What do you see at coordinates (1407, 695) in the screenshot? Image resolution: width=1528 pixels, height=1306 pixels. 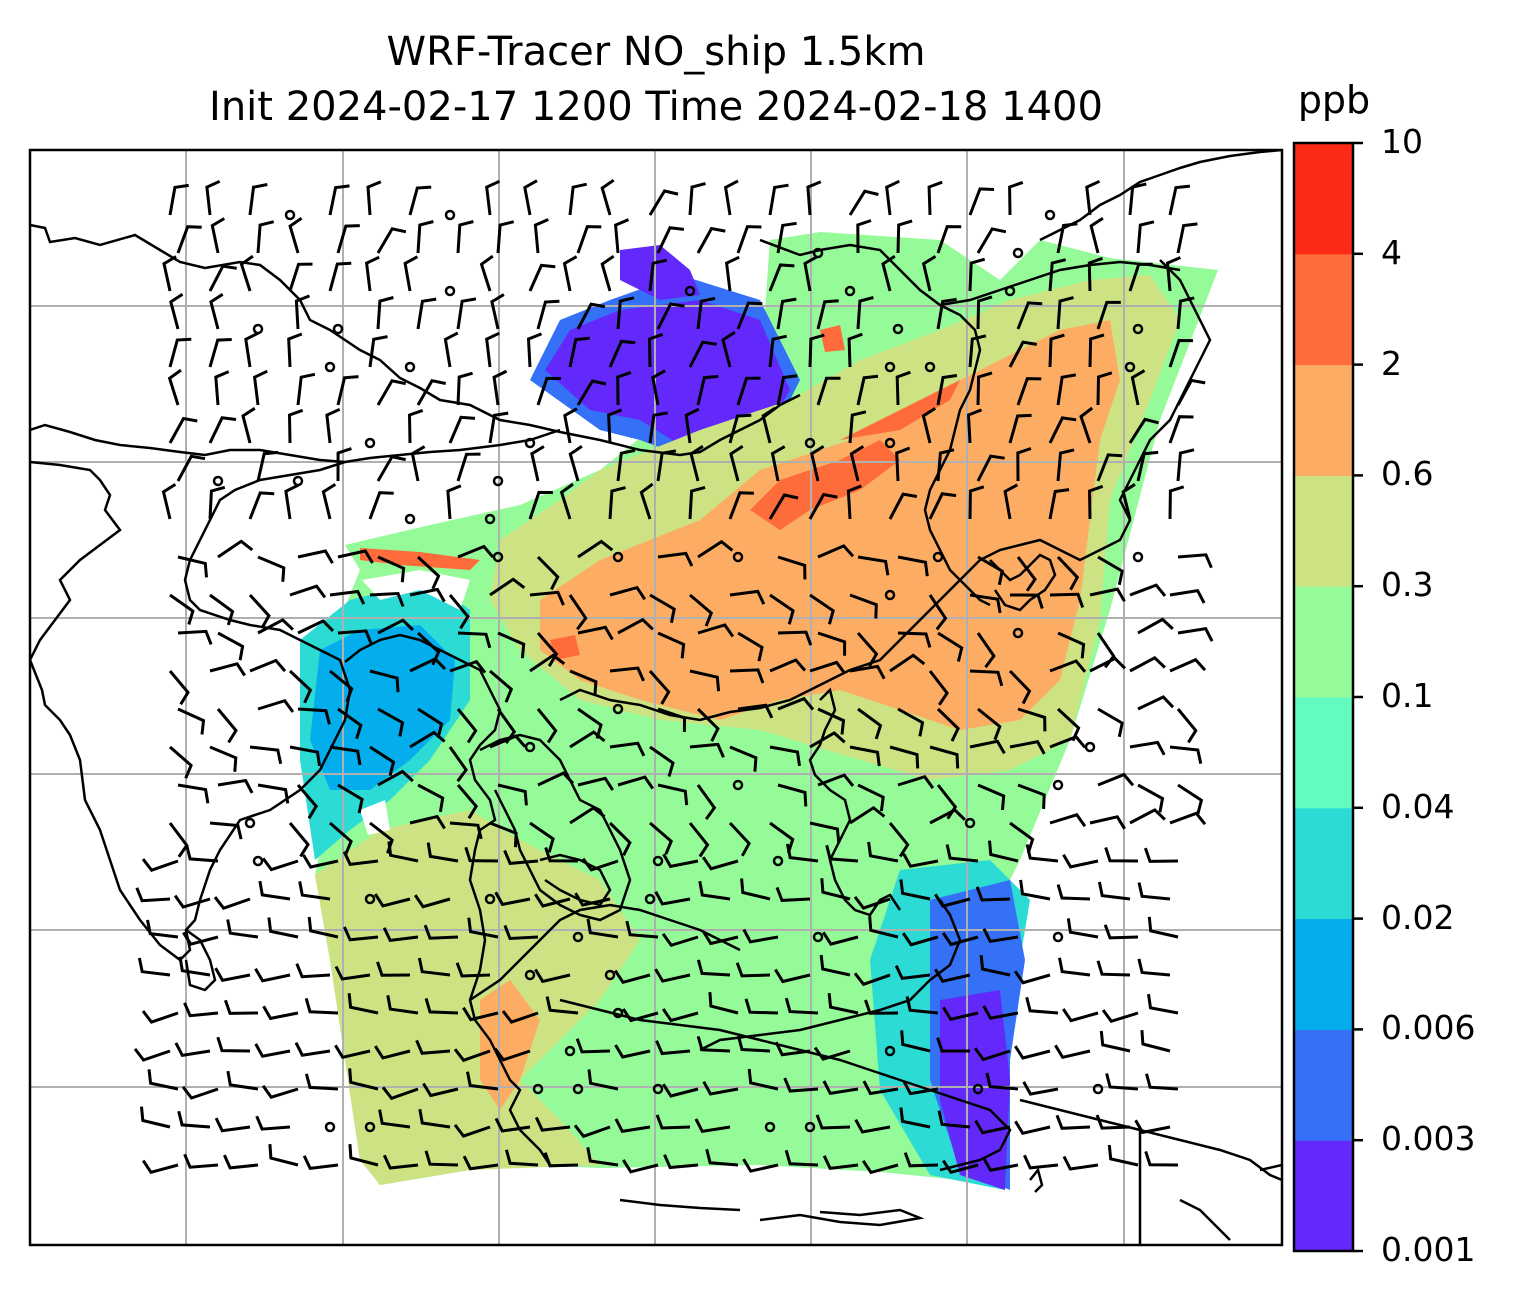 I see `colorbar-tick-label: 0.1` at bounding box center [1407, 695].